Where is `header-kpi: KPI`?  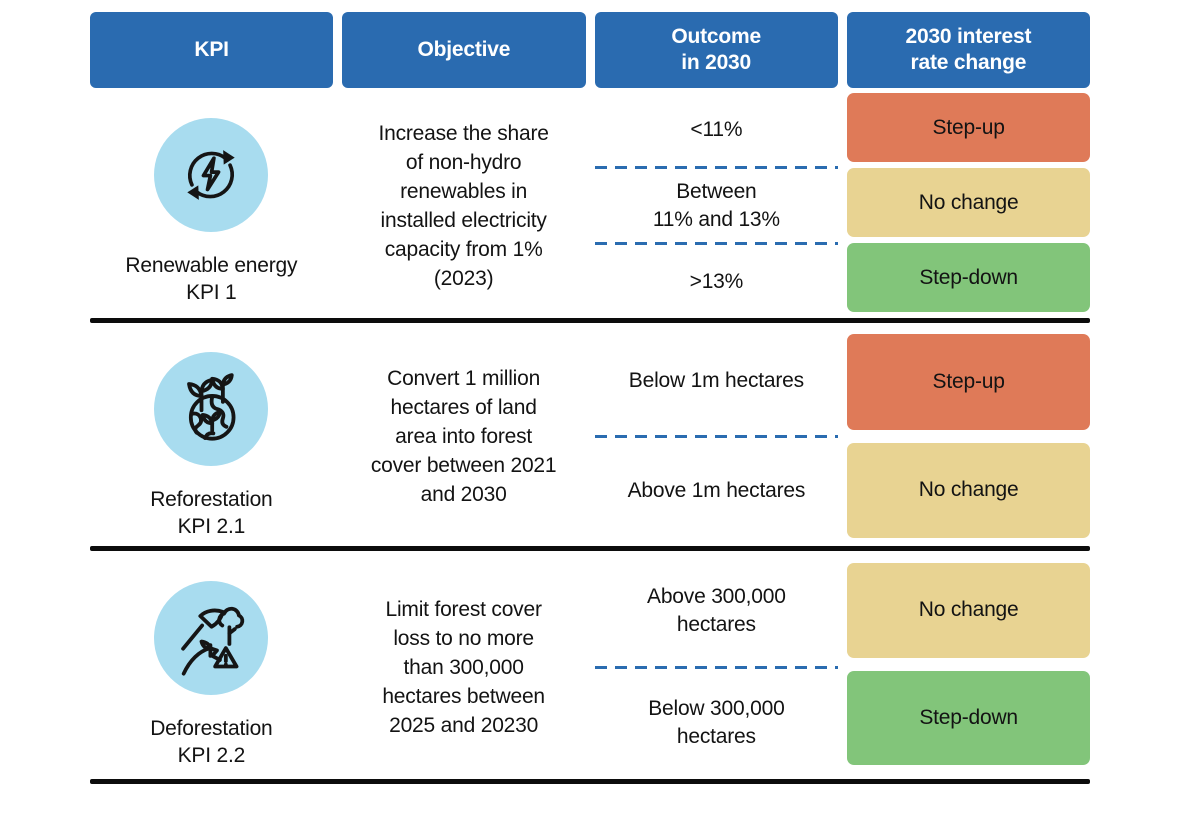 header-kpi: KPI is located at coordinates (212, 50).